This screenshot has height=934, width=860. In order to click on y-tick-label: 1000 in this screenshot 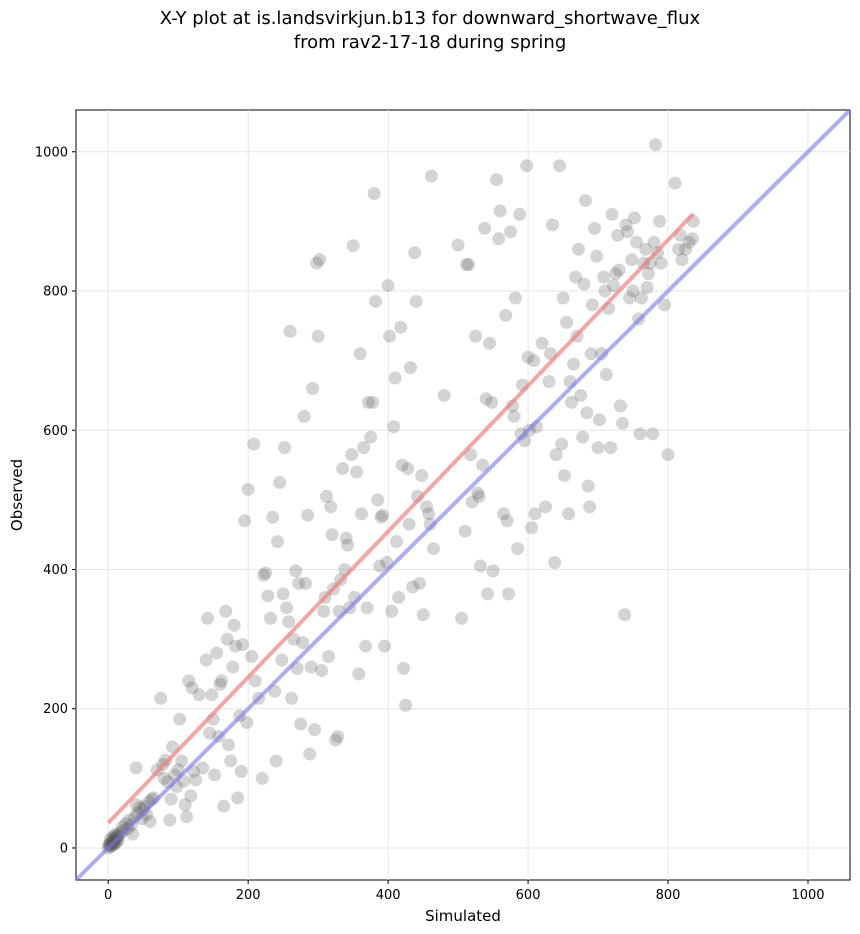, I will do `click(51, 152)`.